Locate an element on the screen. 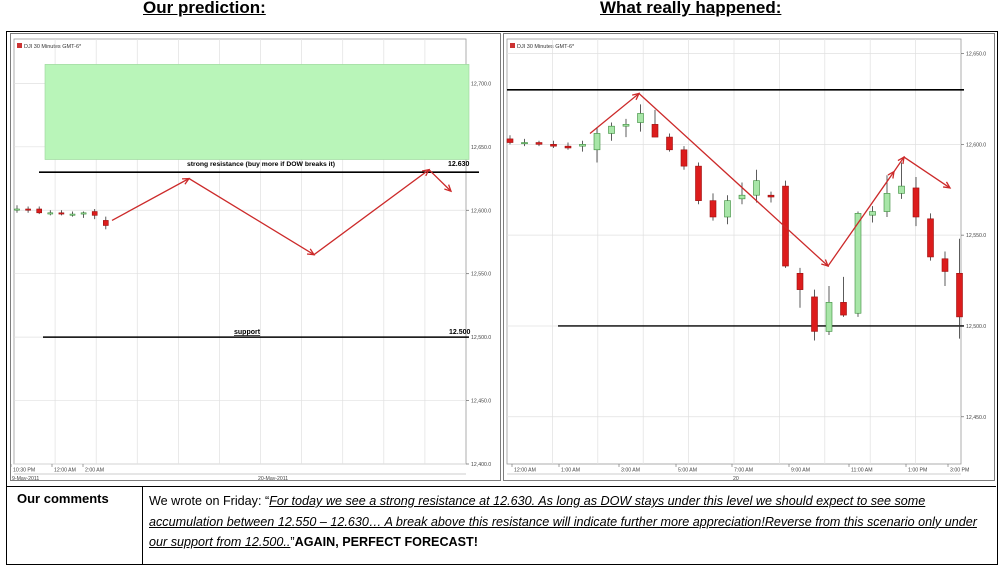 The width and height of the screenshot is (1000, 569). comments-emphasis: AGAIN, PERFECT FORECAST! is located at coordinates (386, 542).